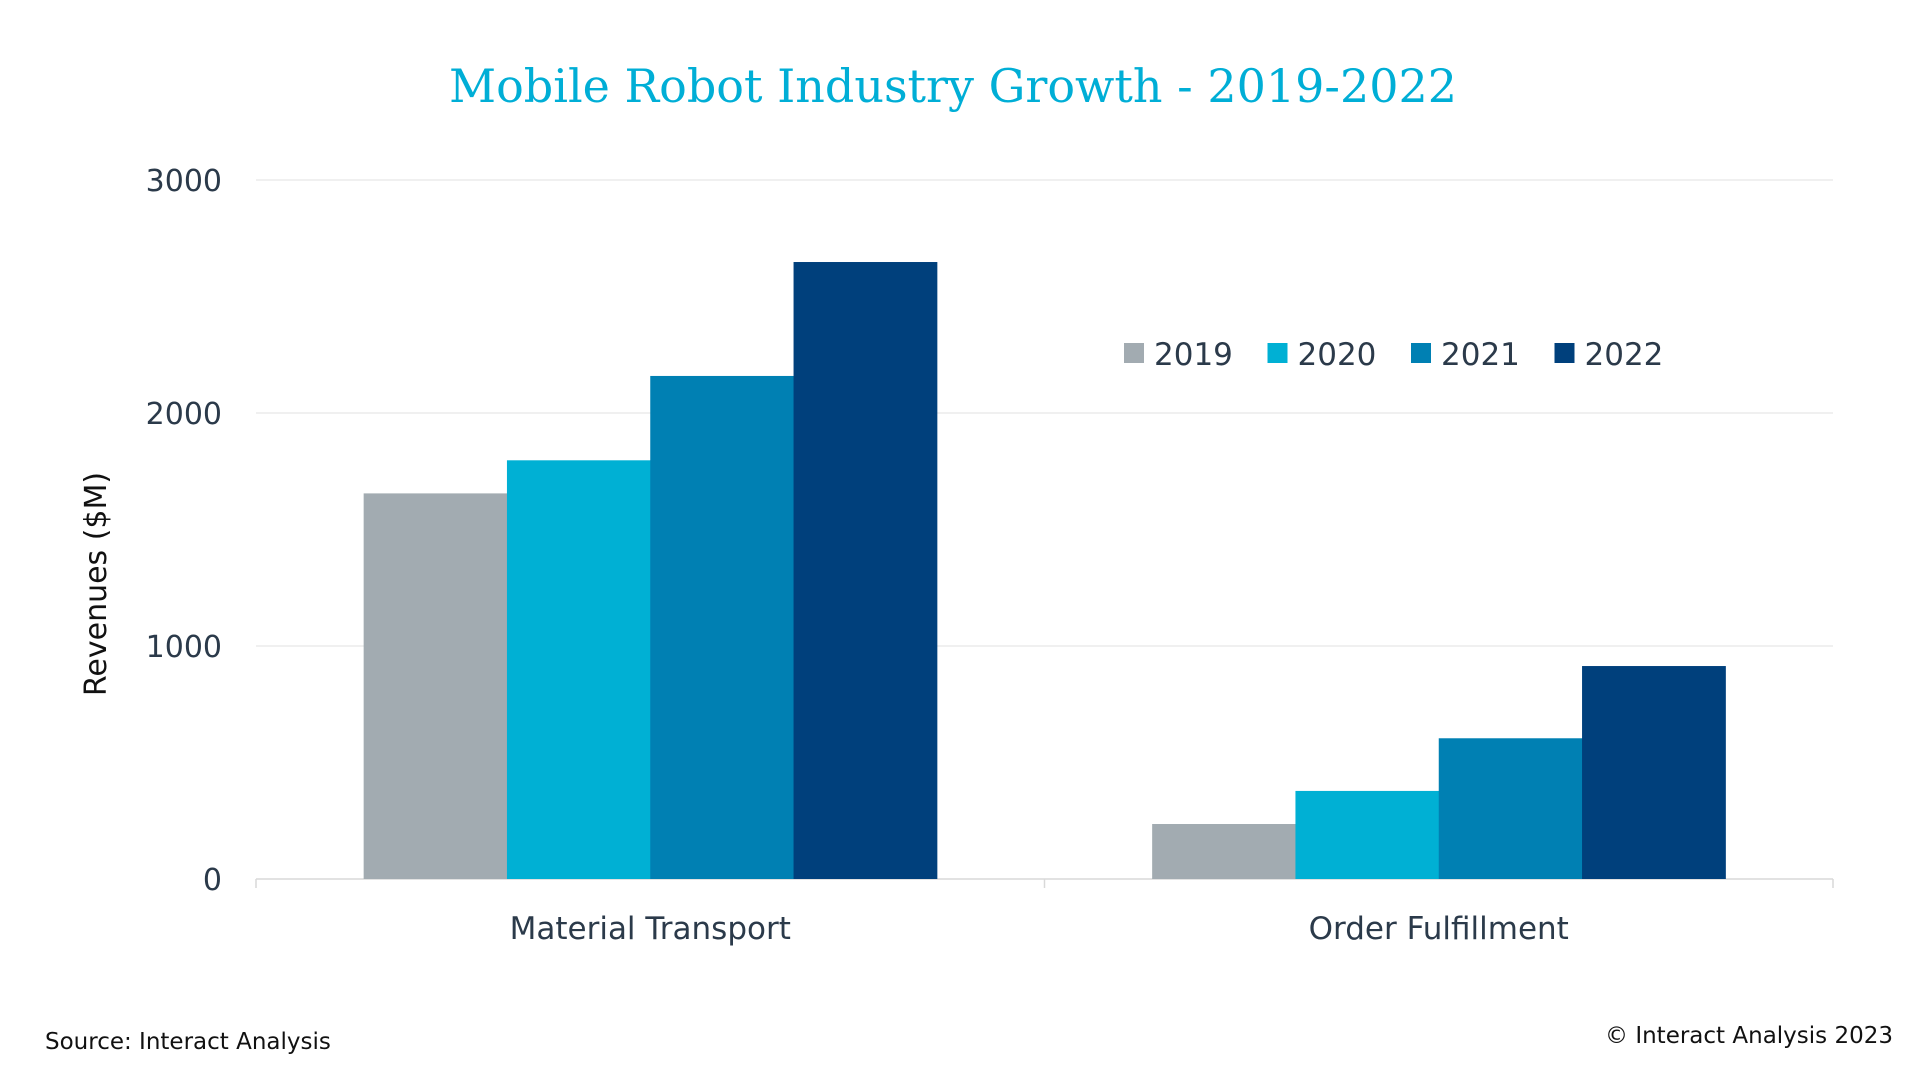 This screenshot has width=1920, height=1080. What do you see at coordinates (1193, 355) in the screenshot?
I see `legend-label: 2019` at bounding box center [1193, 355].